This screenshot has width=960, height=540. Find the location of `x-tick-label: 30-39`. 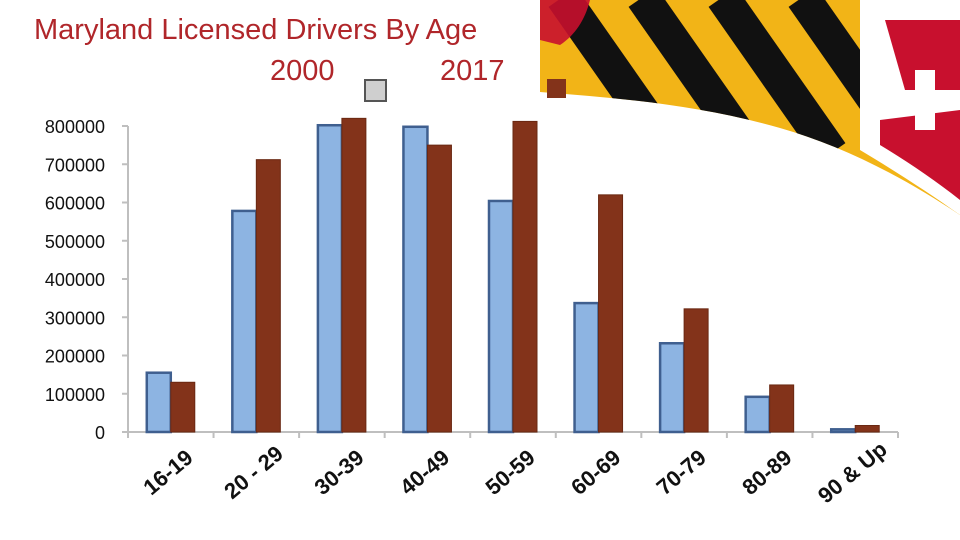

x-tick-label: 30-39 is located at coordinates (338, 472).